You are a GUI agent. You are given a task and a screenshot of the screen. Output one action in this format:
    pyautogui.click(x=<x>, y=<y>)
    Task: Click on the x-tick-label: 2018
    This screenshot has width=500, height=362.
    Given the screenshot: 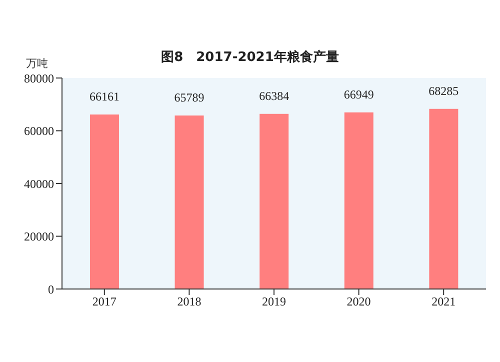 What is the action you would take?
    pyautogui.click(x=189, y=301)
    